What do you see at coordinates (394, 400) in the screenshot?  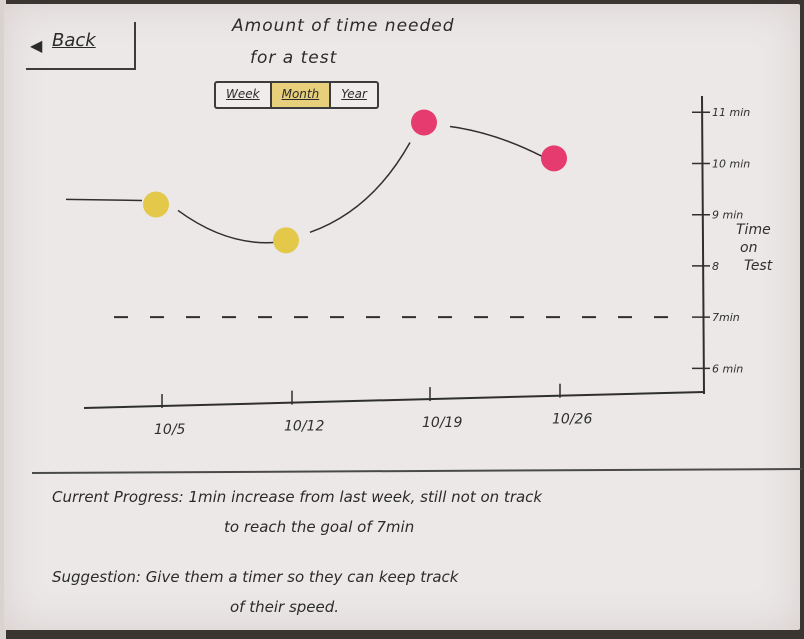 I see `x-axis` at bounding box center [394, 400].